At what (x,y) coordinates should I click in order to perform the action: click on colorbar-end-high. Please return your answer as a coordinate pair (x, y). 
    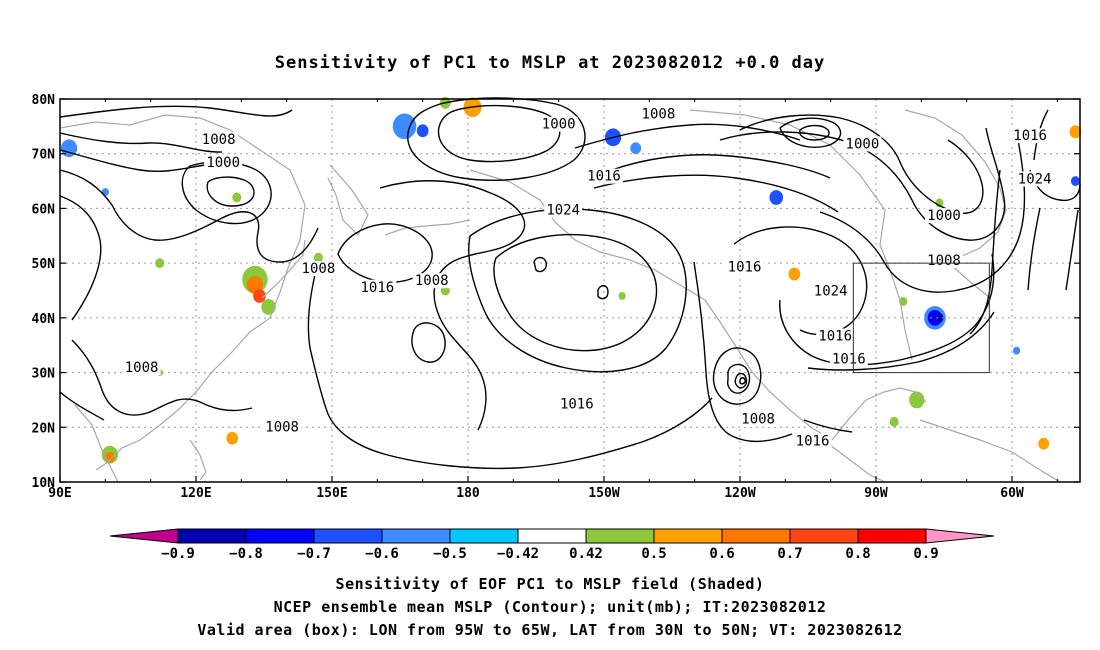
    Looking at the image, I should click on (960, 536).